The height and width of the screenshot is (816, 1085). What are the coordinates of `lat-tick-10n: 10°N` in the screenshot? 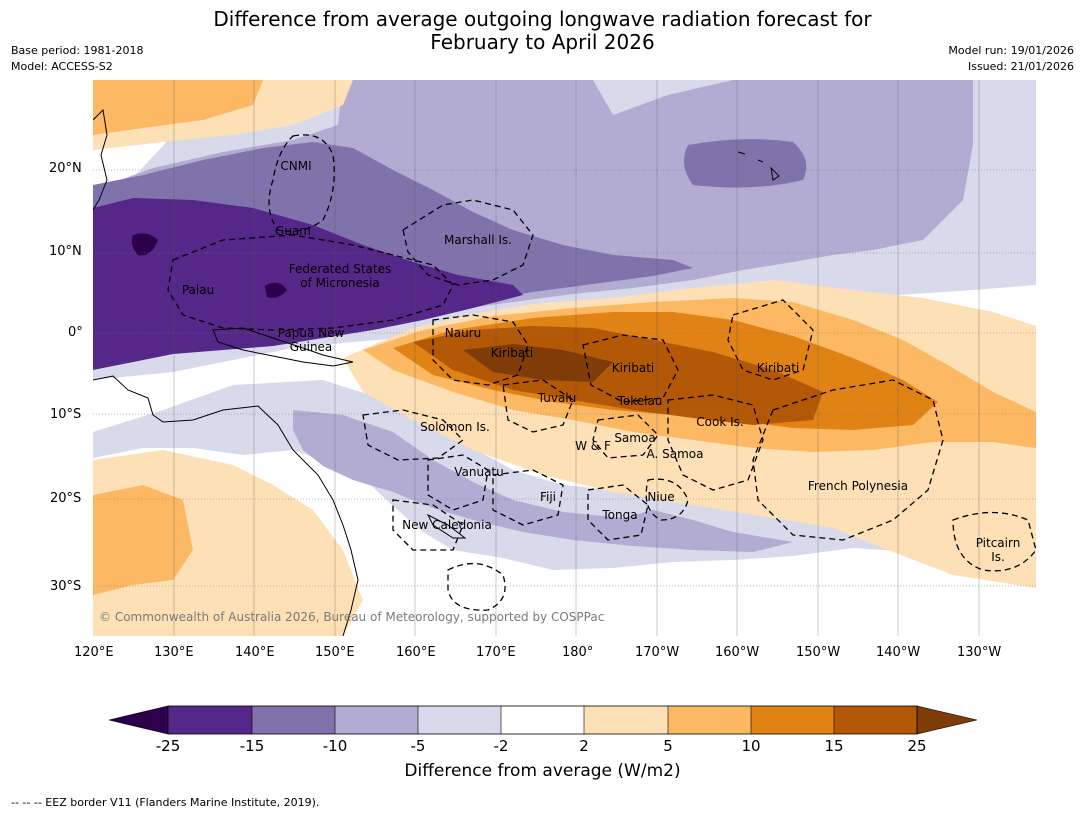 It's located at (65, 251).